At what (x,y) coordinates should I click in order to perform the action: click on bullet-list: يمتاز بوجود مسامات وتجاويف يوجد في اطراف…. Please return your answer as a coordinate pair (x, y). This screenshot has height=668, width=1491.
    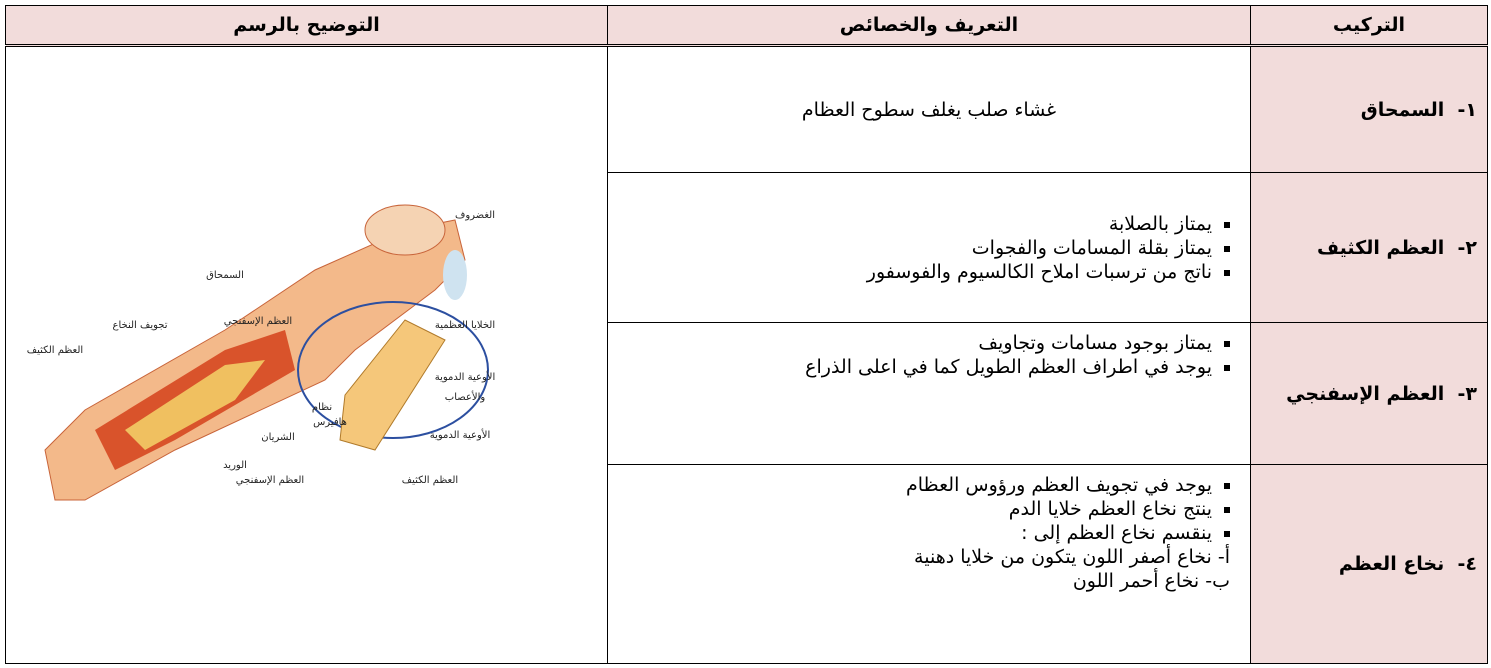
    Looking at the image, I should click on (929, 355).